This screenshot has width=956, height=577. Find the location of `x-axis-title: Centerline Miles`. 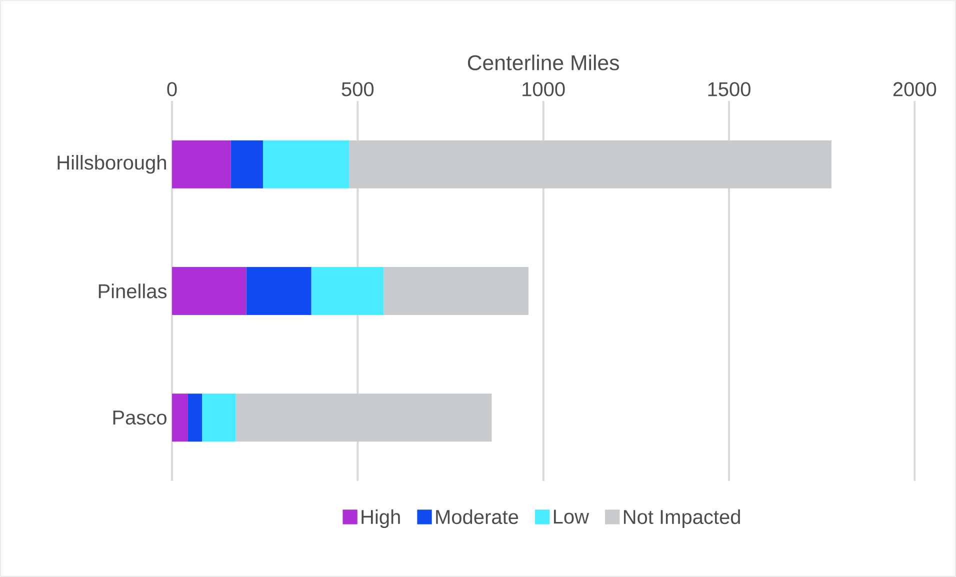

x-axis-title: Centerline Miles is located at coordinates (543, 62).